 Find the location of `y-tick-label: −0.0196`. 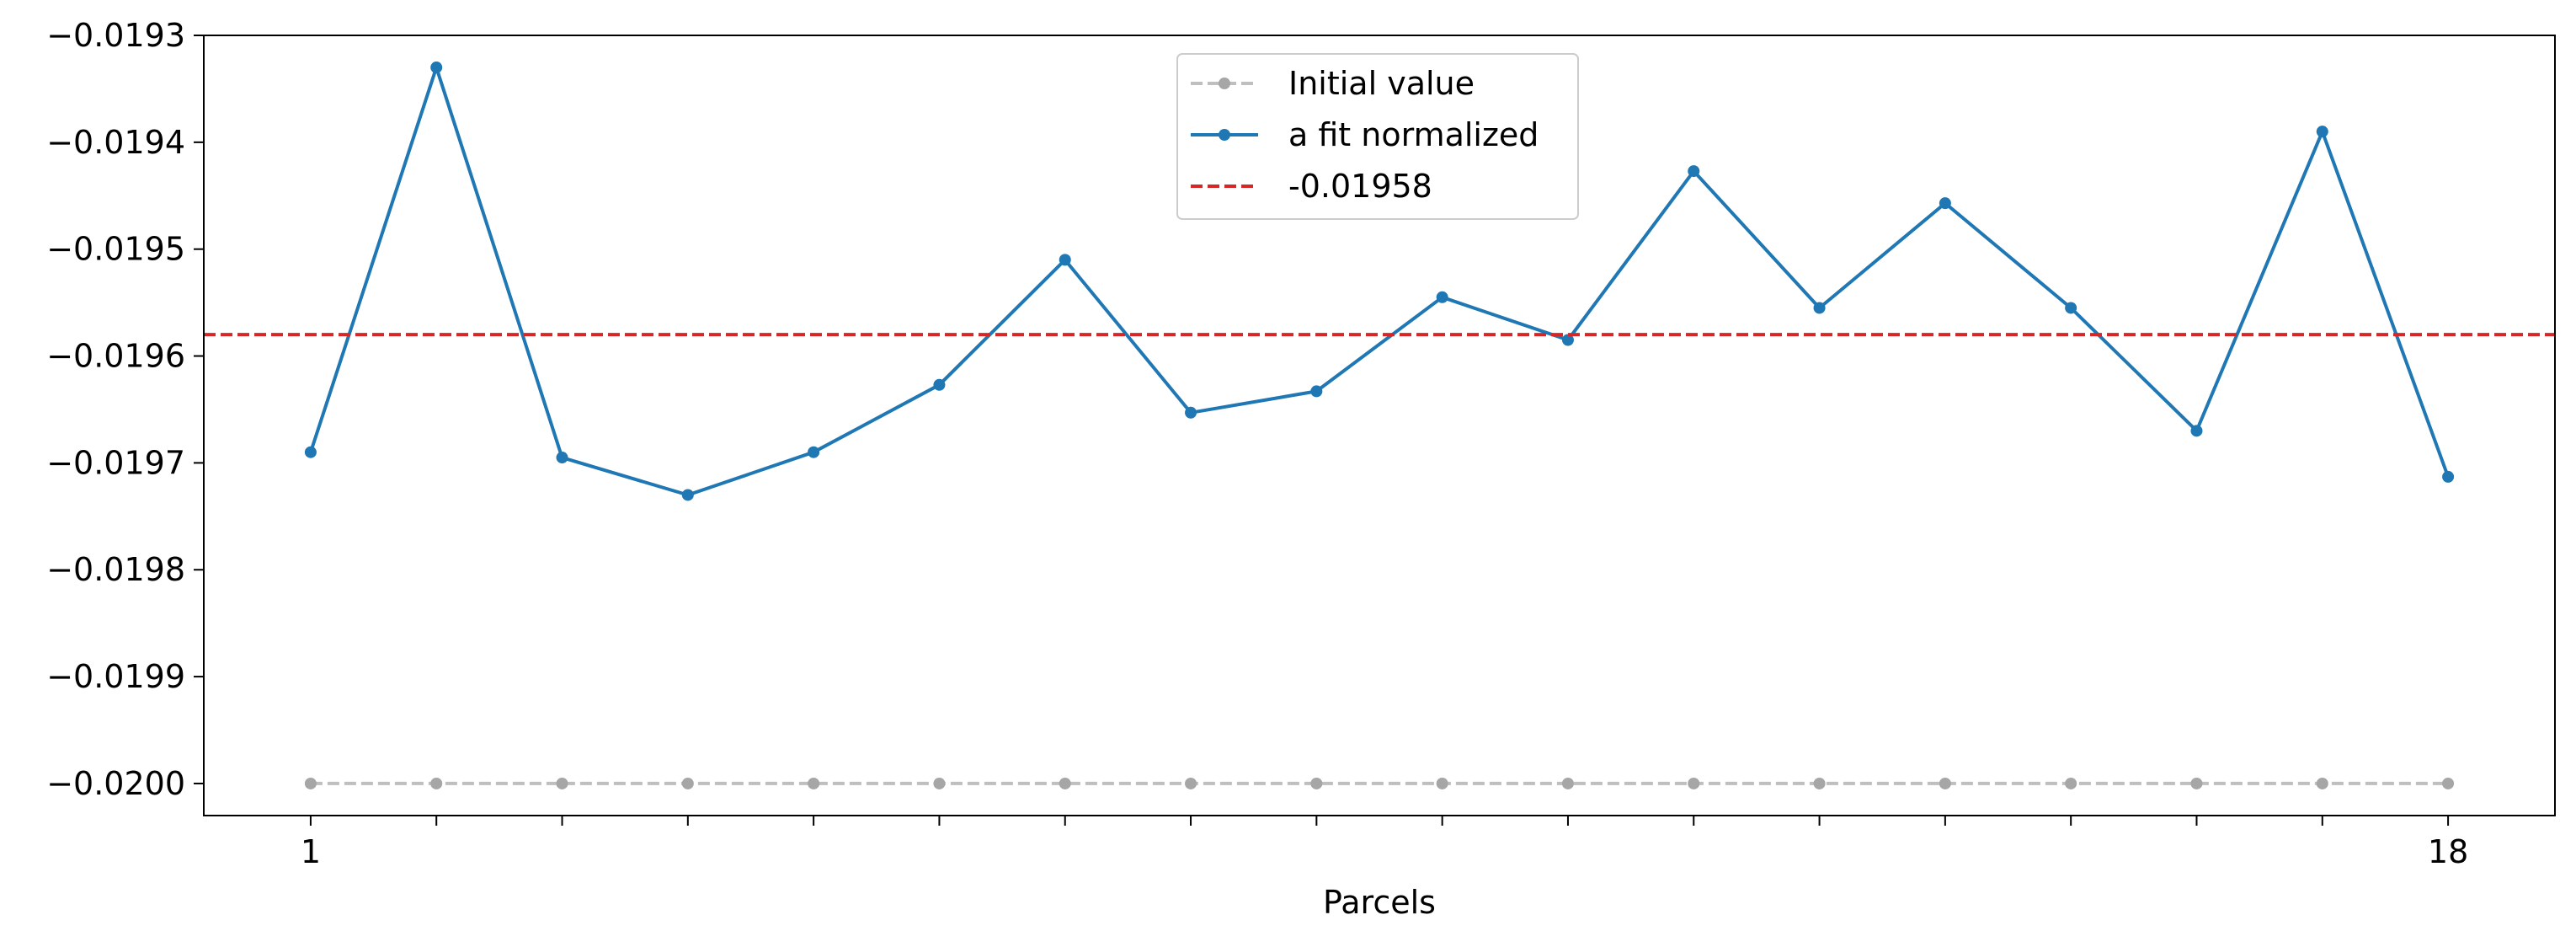

y-tick-label: −0.0196 is located at coordinates (115, 356).